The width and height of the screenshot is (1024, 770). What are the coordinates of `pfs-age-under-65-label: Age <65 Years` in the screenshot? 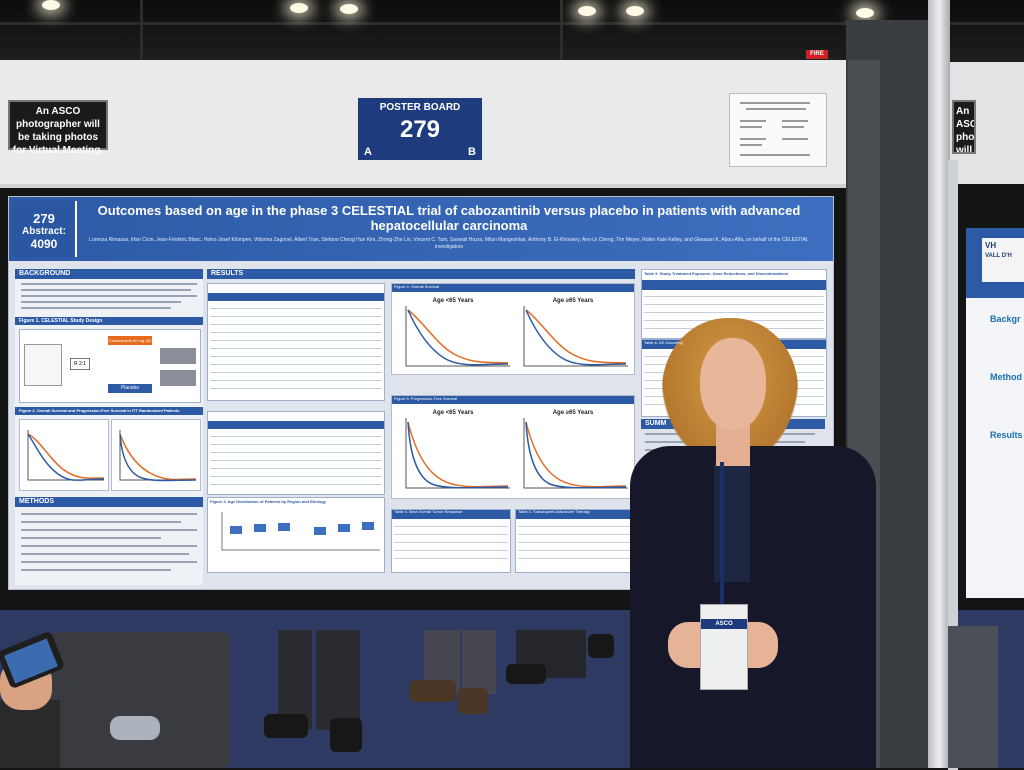 It's located at (453, 413).